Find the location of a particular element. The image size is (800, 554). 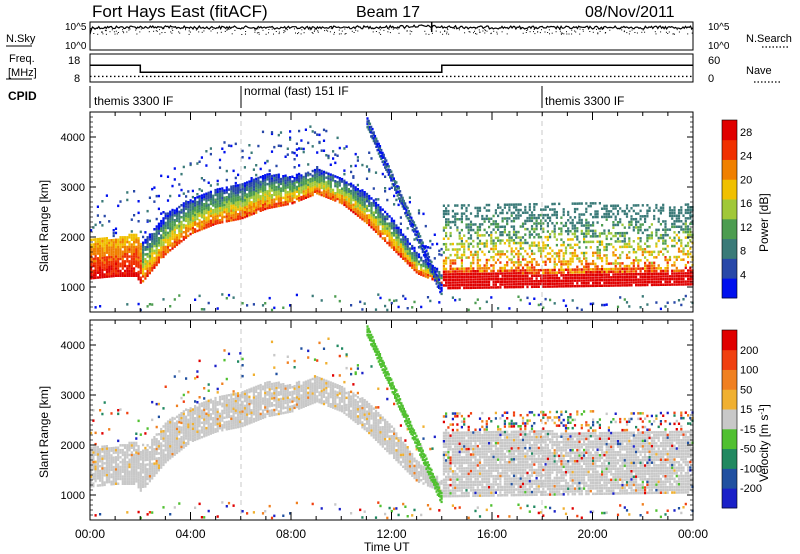

nave-label: Nave is located at coordinates (759, 71).